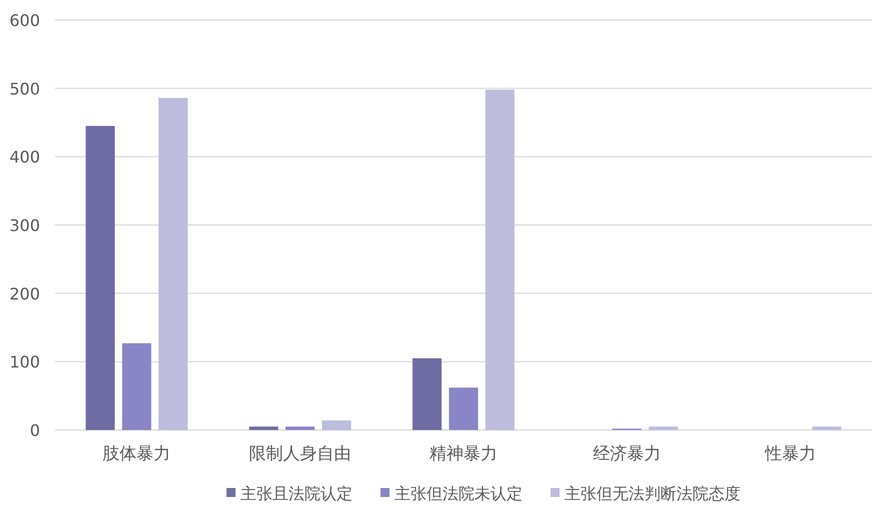 The height and width of the screenshot is (517, 892). Describe the element at coordinates (35, 430) in the screenshot. I see `y-tick-label: 0` at that location.